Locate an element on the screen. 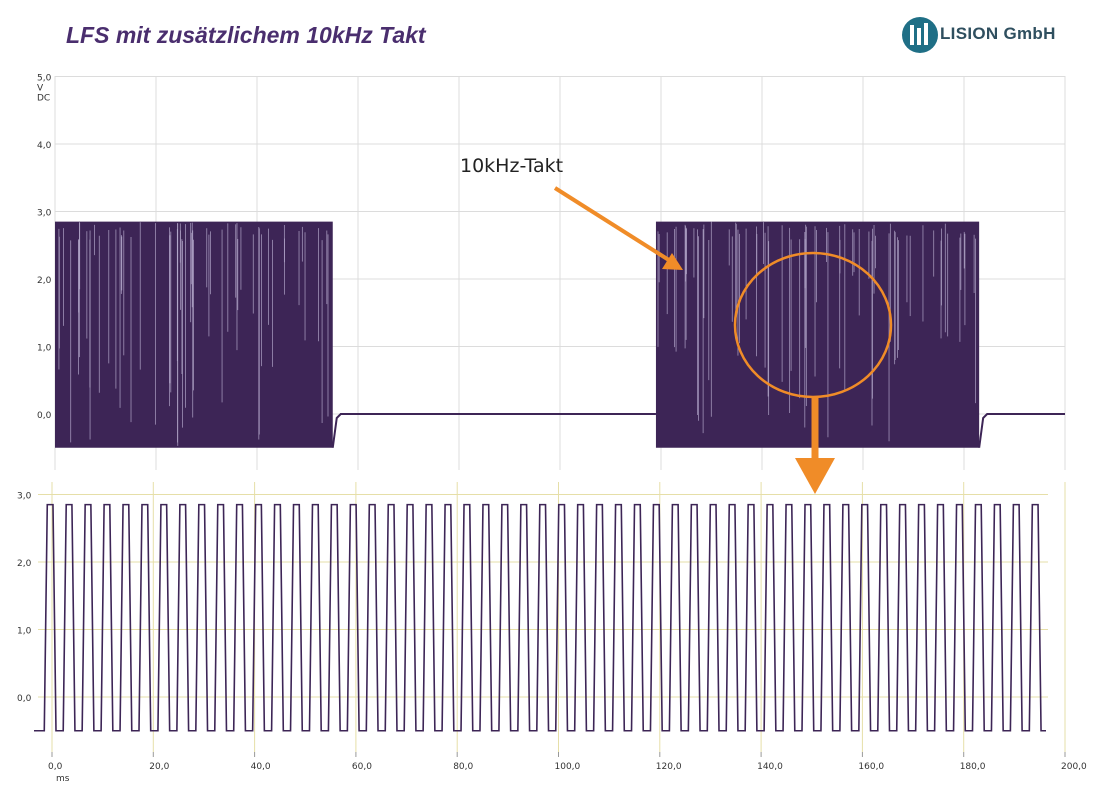  zoom-arrow-head is located at coordinates (815, 476).